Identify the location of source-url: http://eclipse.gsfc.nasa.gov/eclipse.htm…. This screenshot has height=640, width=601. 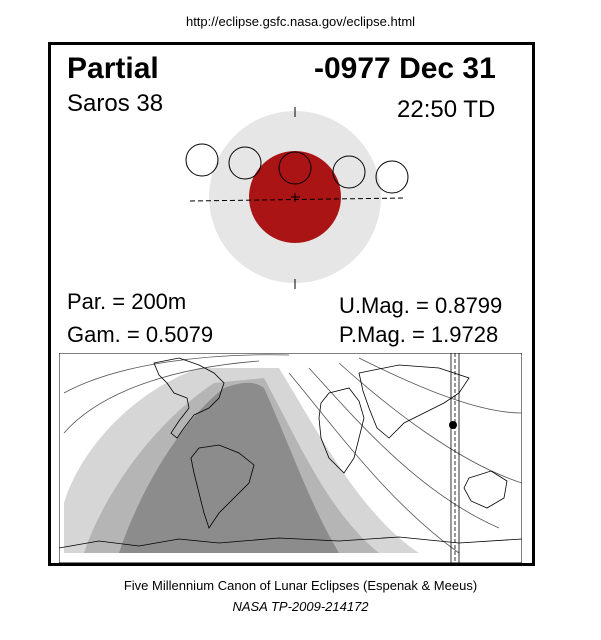
(300, 21).